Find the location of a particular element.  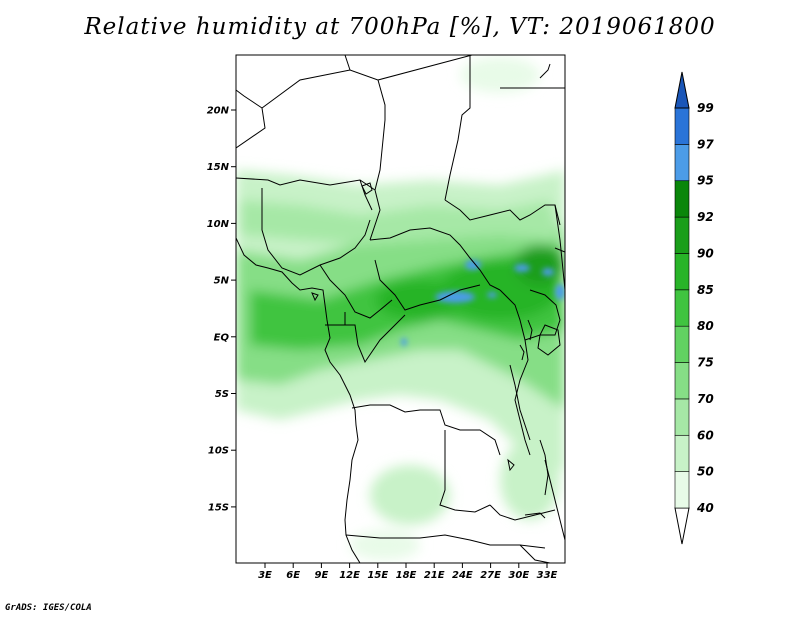

lon-tick-label: 9E is located at coordinates (322, 575).